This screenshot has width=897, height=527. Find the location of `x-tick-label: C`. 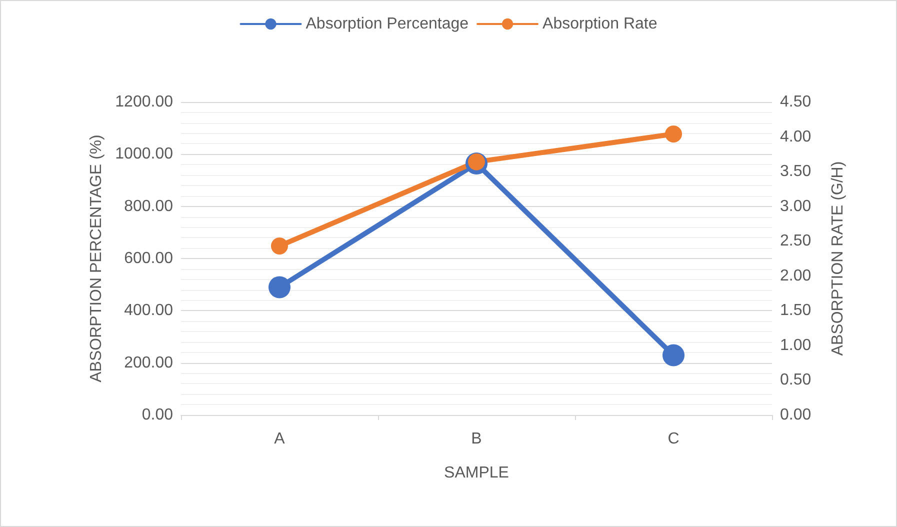

x-tick-label: C is located at coordinates (674, 439).